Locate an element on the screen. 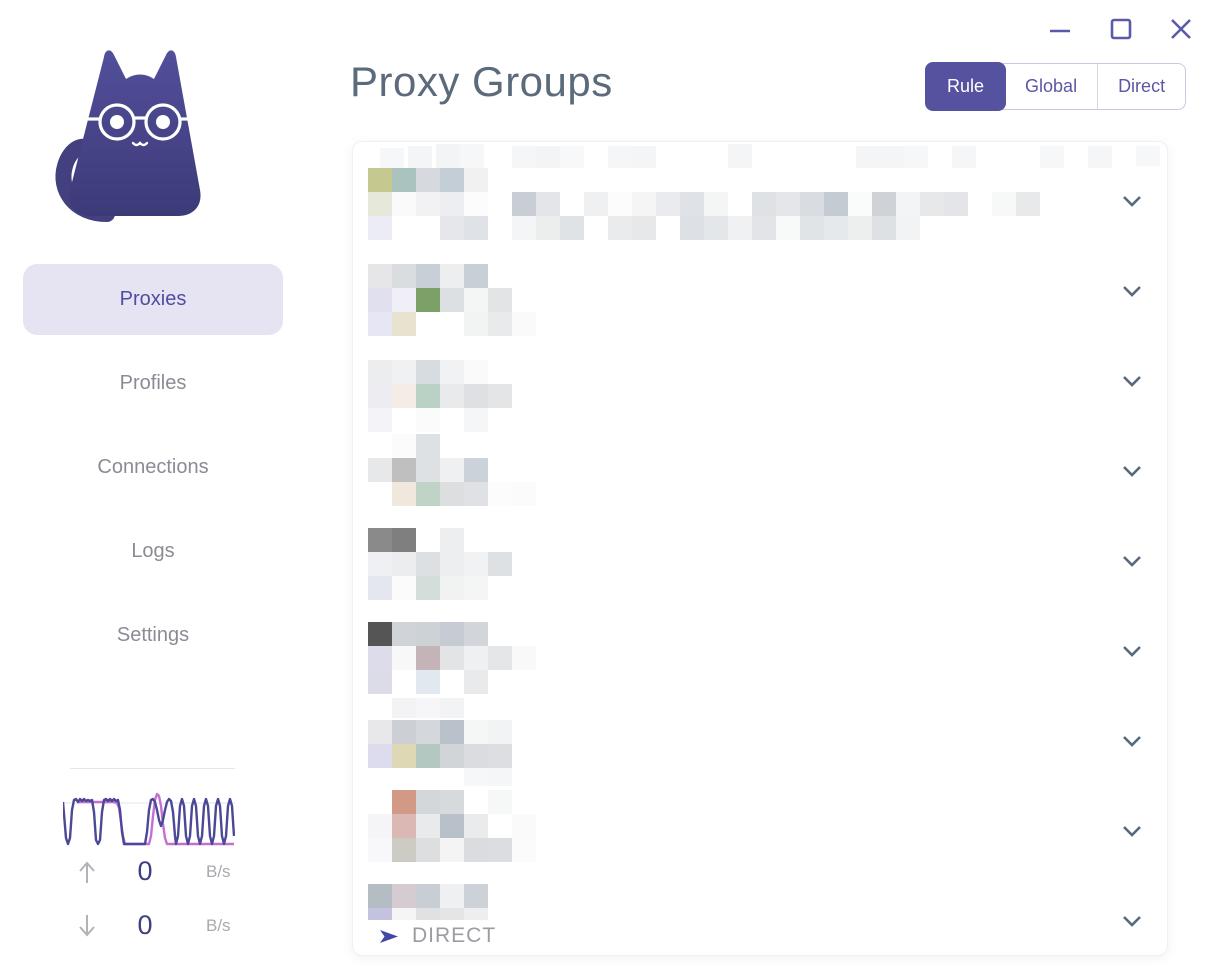 Image resolution: width=1222 pixels, height=966 pixels. upload-arrow-icon is located at coordinates (87, 874).